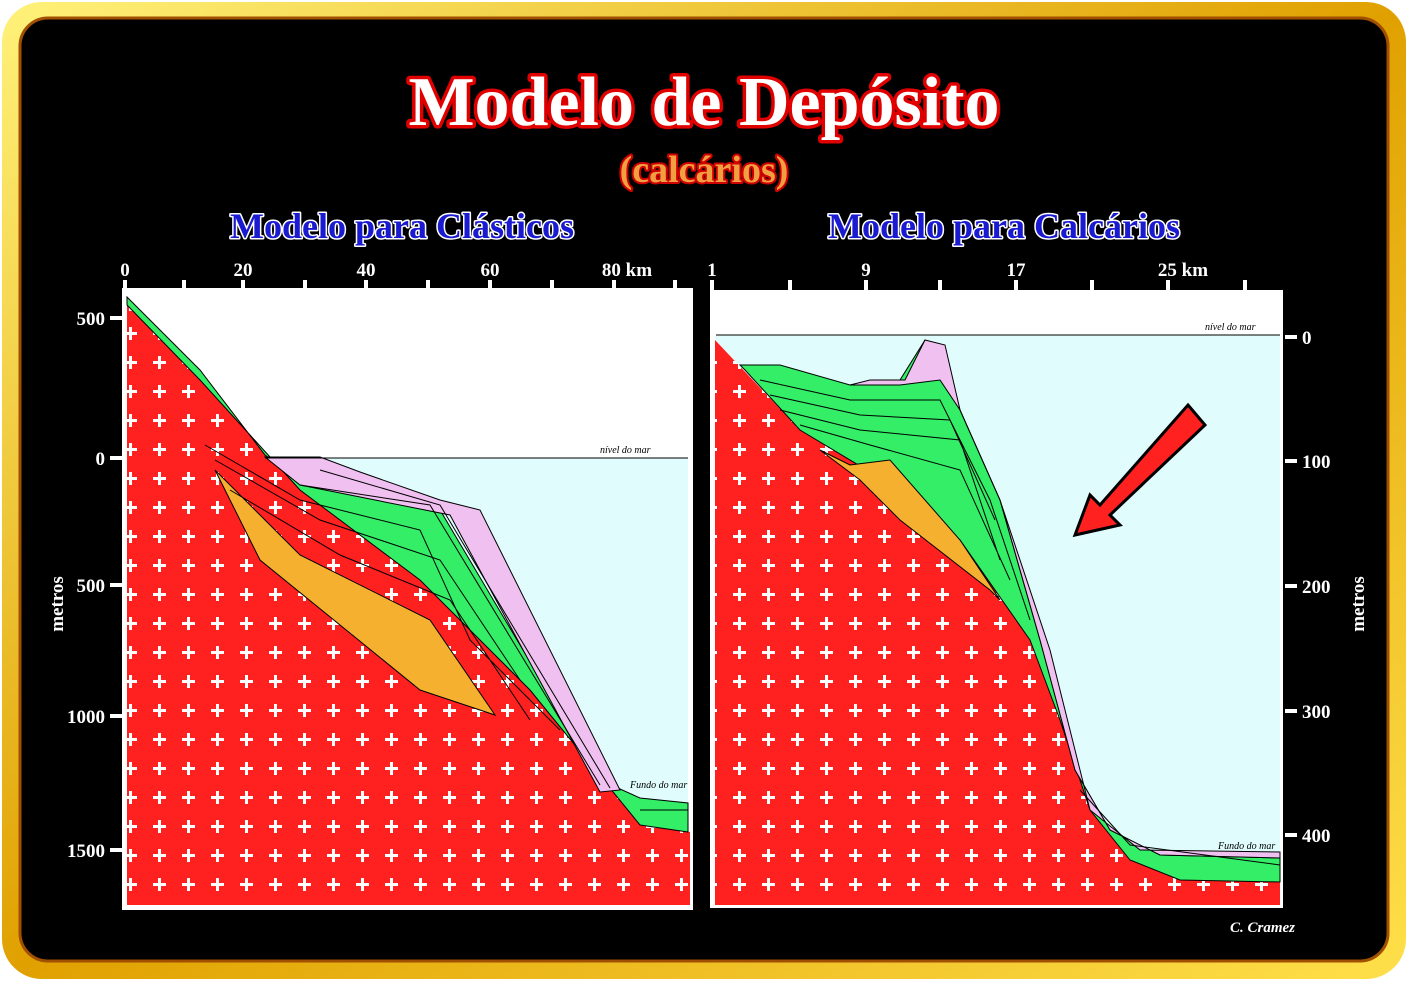  What do you see at coordinates (243, 270) in the screenshot?
I see `x-tick-label: 20` at bounding box center [243, 270].